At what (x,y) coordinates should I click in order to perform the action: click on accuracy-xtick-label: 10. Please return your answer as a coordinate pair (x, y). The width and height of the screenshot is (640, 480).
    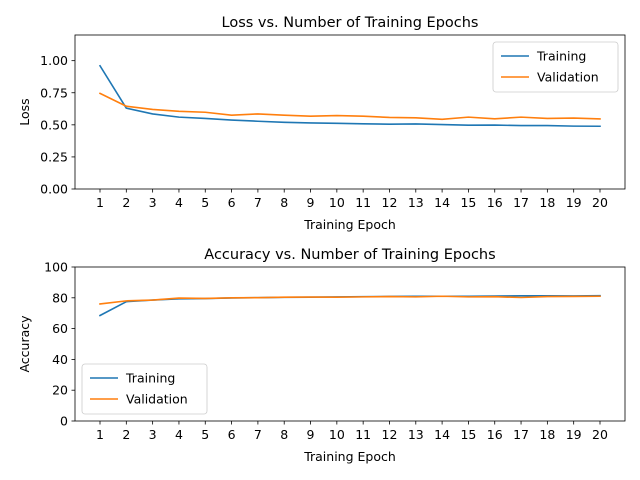
    Looking at the image, I should click on (337, 434).